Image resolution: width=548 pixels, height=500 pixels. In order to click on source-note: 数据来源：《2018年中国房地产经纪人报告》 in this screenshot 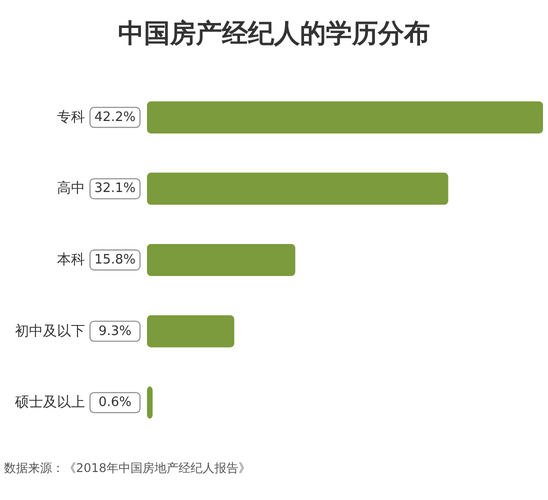, I will do `click(127, 468)`.